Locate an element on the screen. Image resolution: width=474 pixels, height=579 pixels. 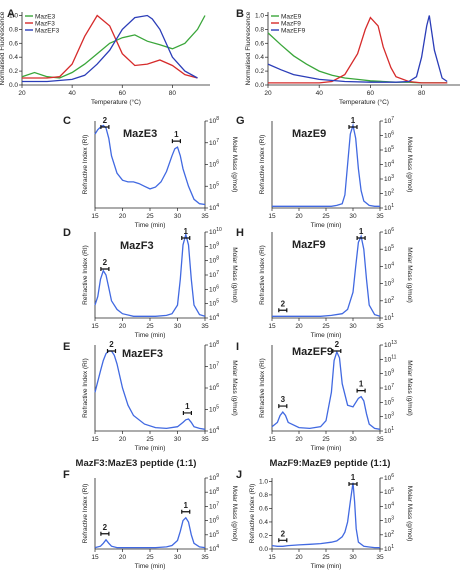
y2-tick-label: 10¹¹ is located at coordinates (390, 358).